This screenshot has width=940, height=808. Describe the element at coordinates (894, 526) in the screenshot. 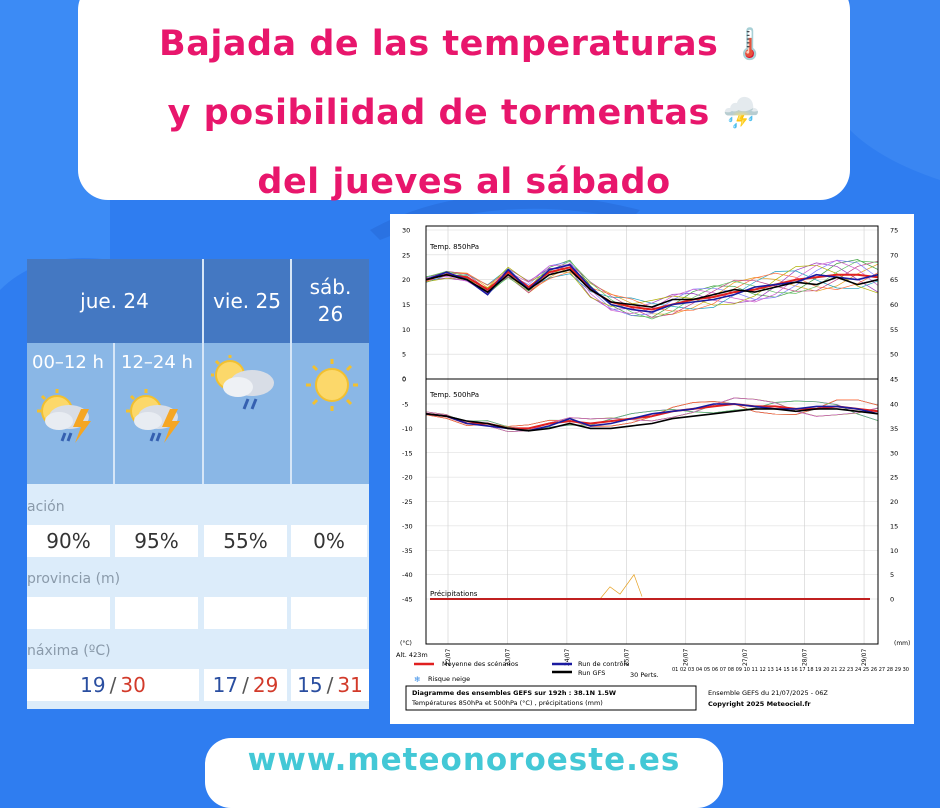

I see `y2-tick-label: 15` at that location.